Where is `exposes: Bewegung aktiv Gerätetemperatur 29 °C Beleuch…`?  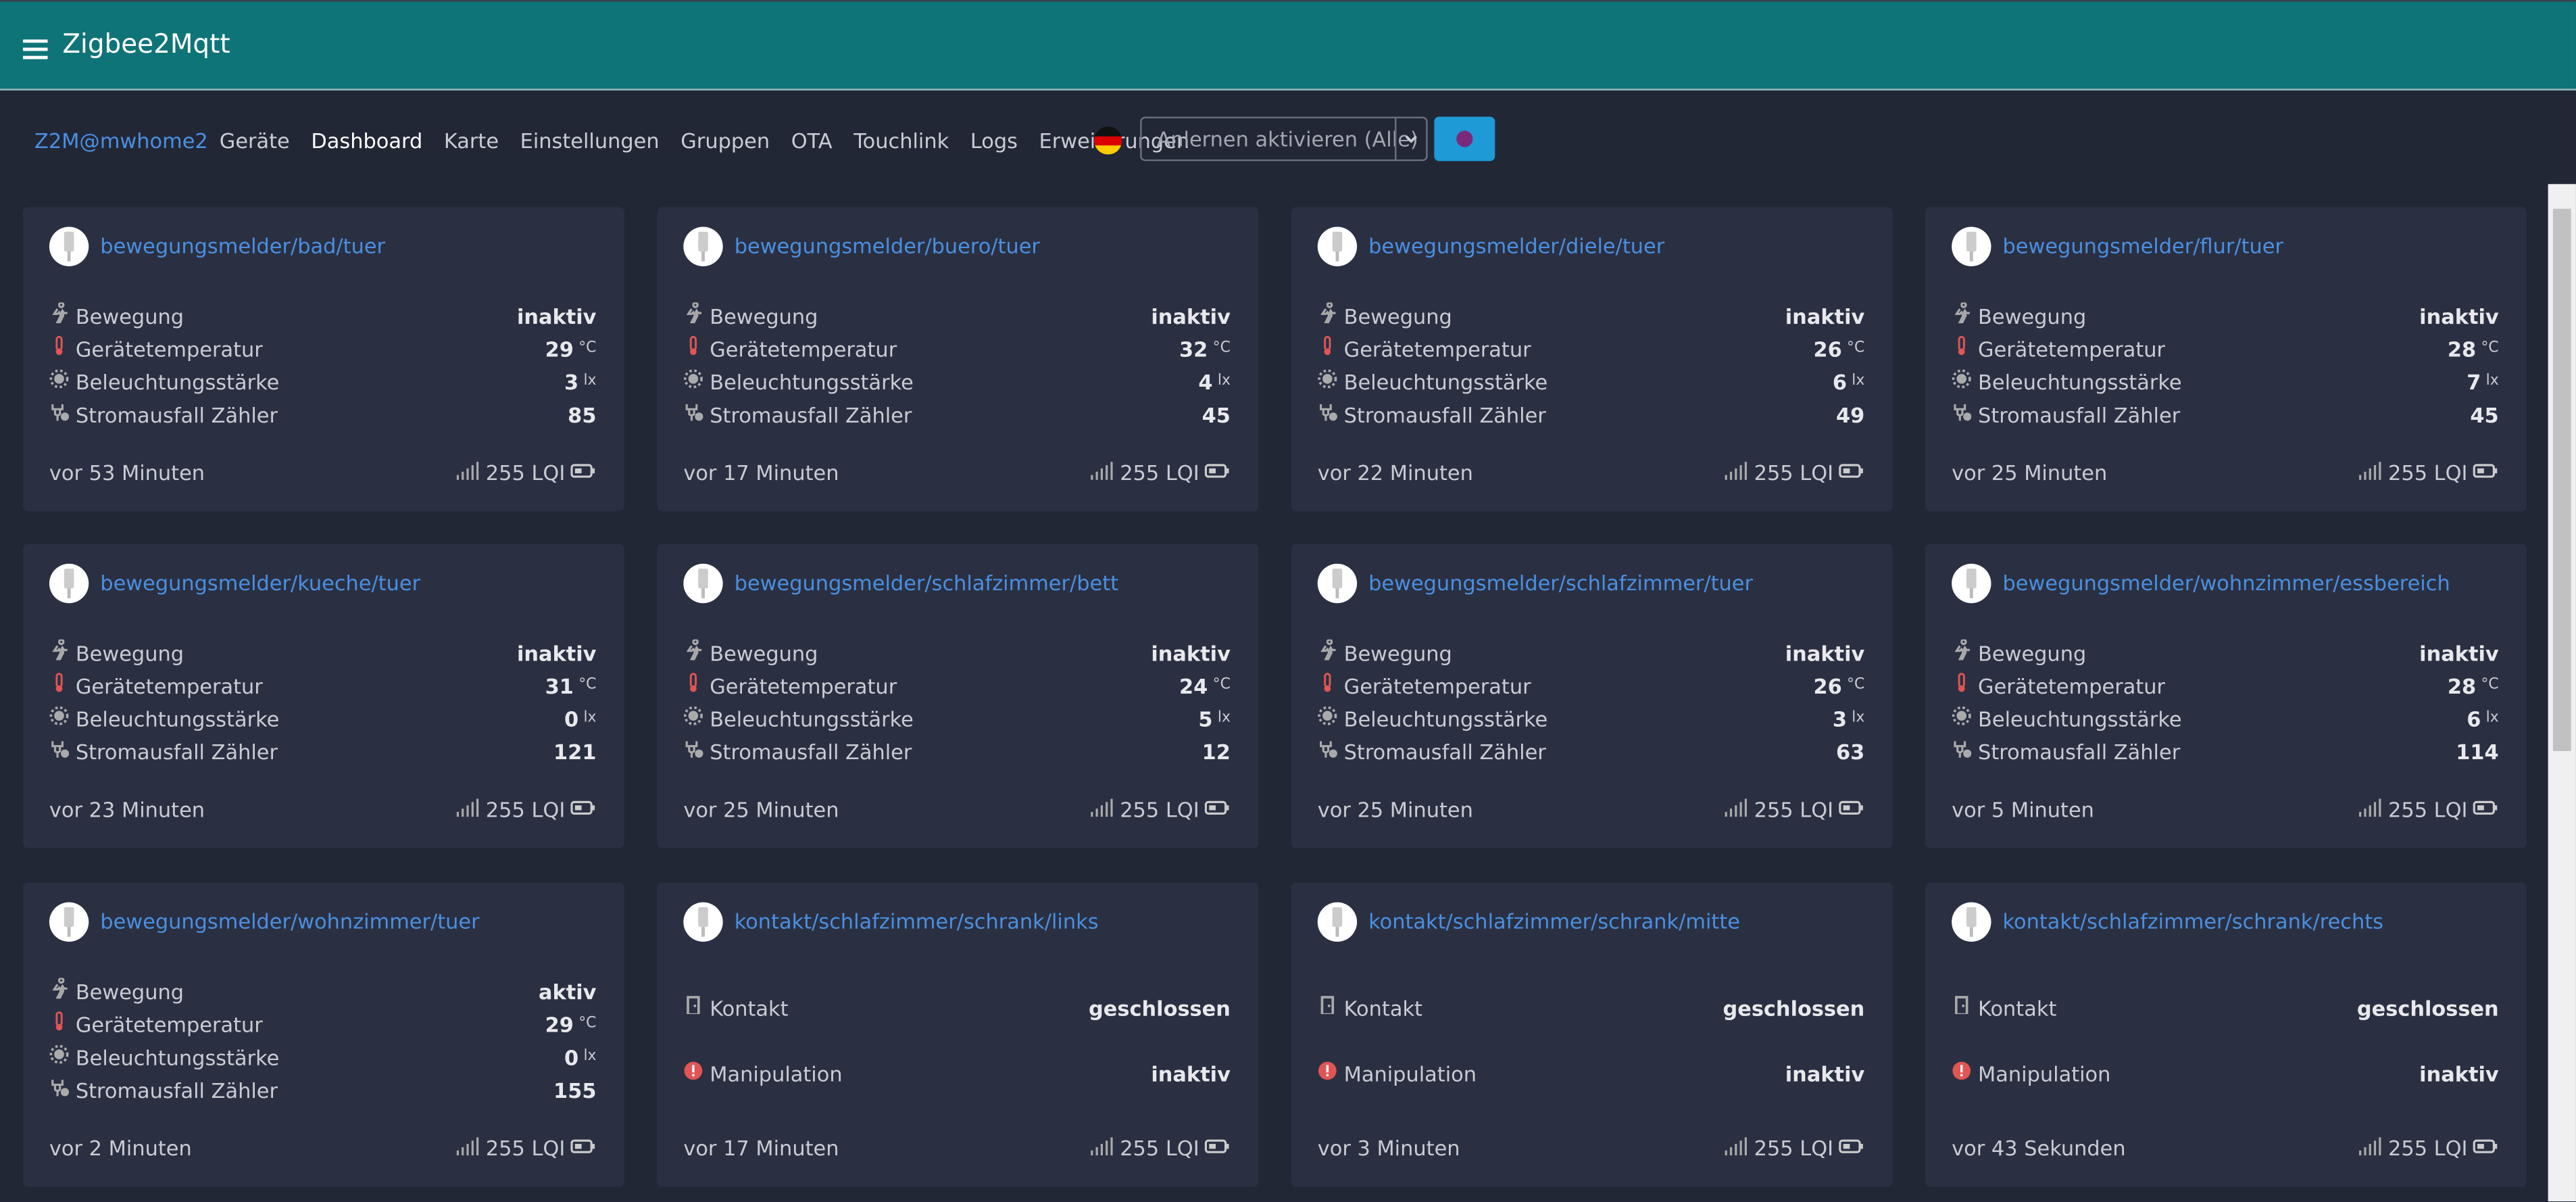
exposes: Bewegung aktiv Gerätetemperatur 29 °C Beleuch… is located at coordinates (323, 1040).